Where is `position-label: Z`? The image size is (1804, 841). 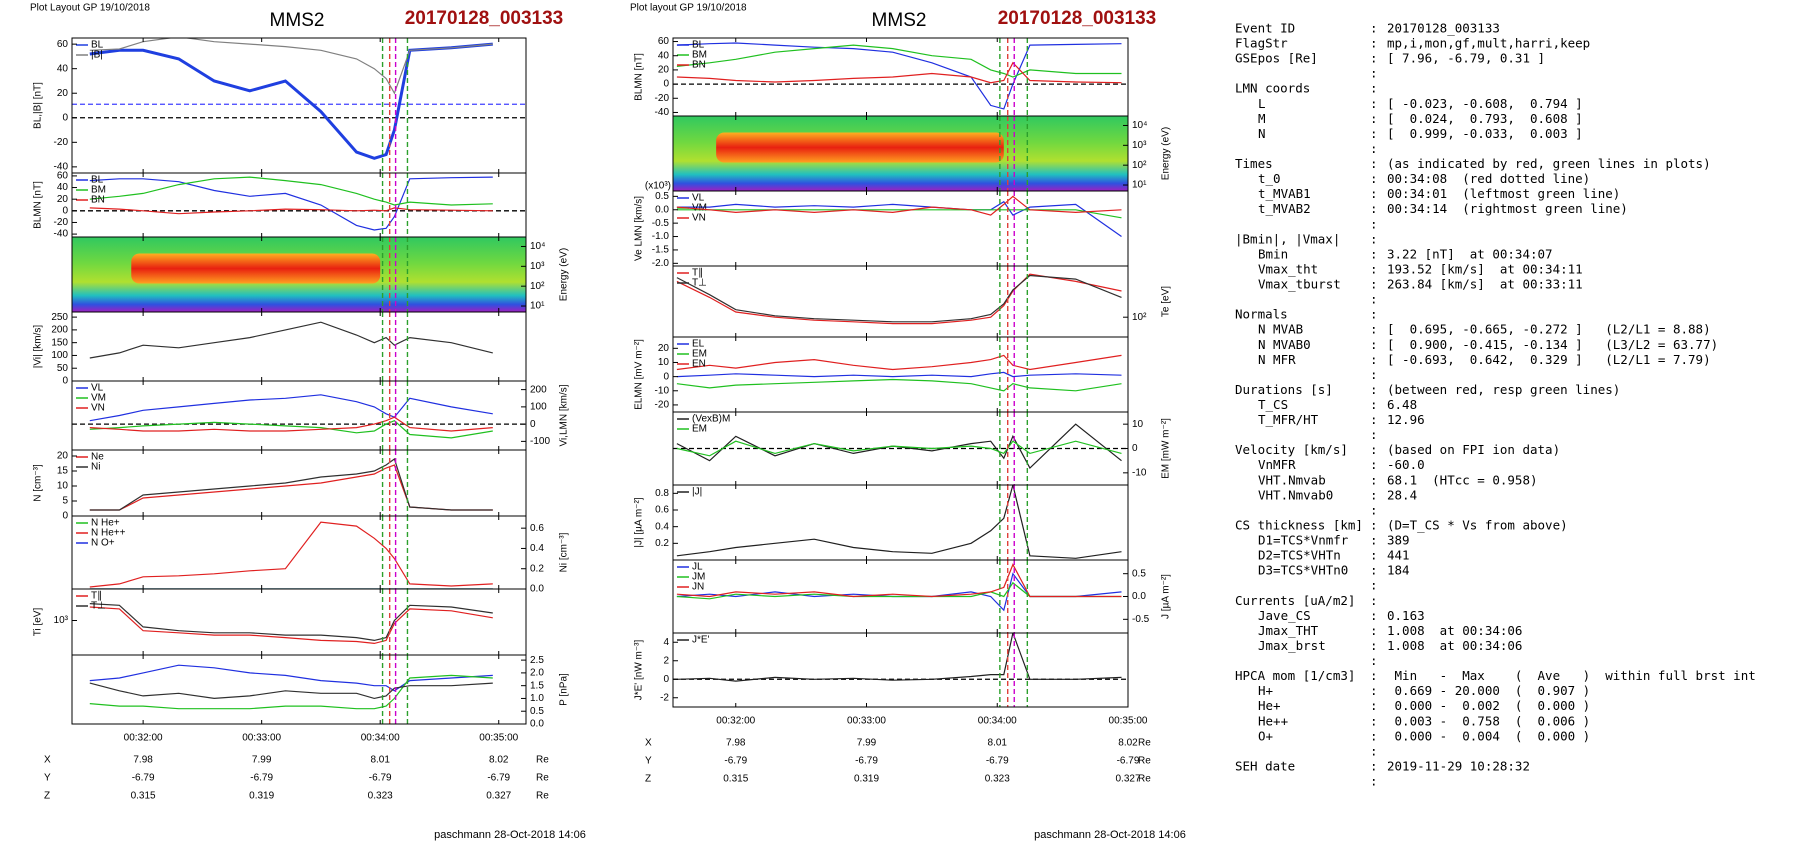
position-label: Z is located at coordinates (648, 779).